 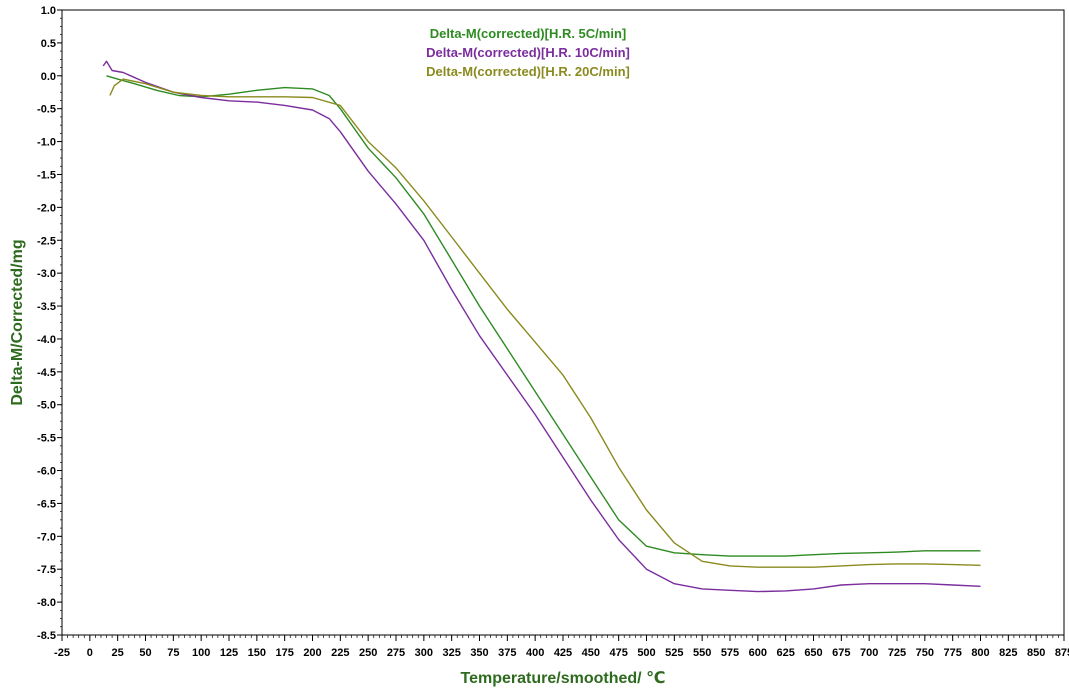 What do you see at coordinates (925, 653) in the screenshot?
I see `x-tick-label: 750` at bounding box center [925, 653].